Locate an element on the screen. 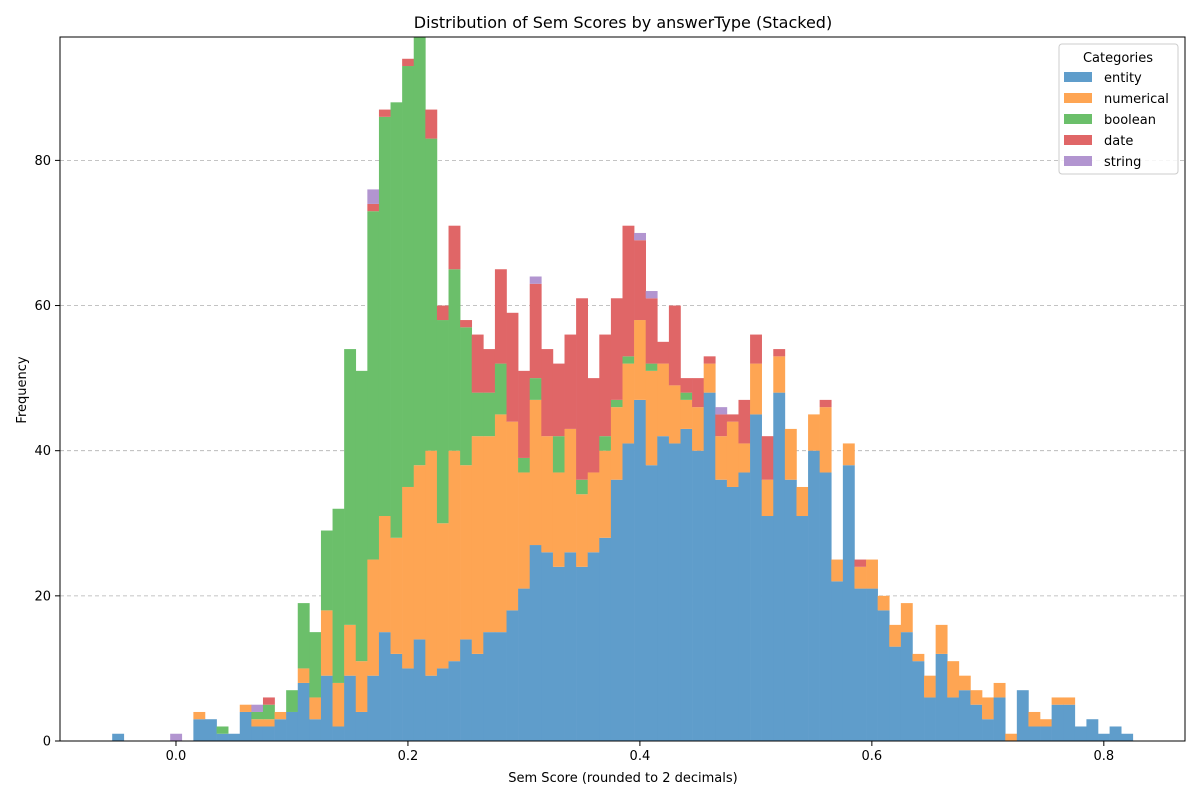 Image resolution: width=1200 pixels, height=800 pixels. y-tick-label: 20 is located at coordinates (42, 596).